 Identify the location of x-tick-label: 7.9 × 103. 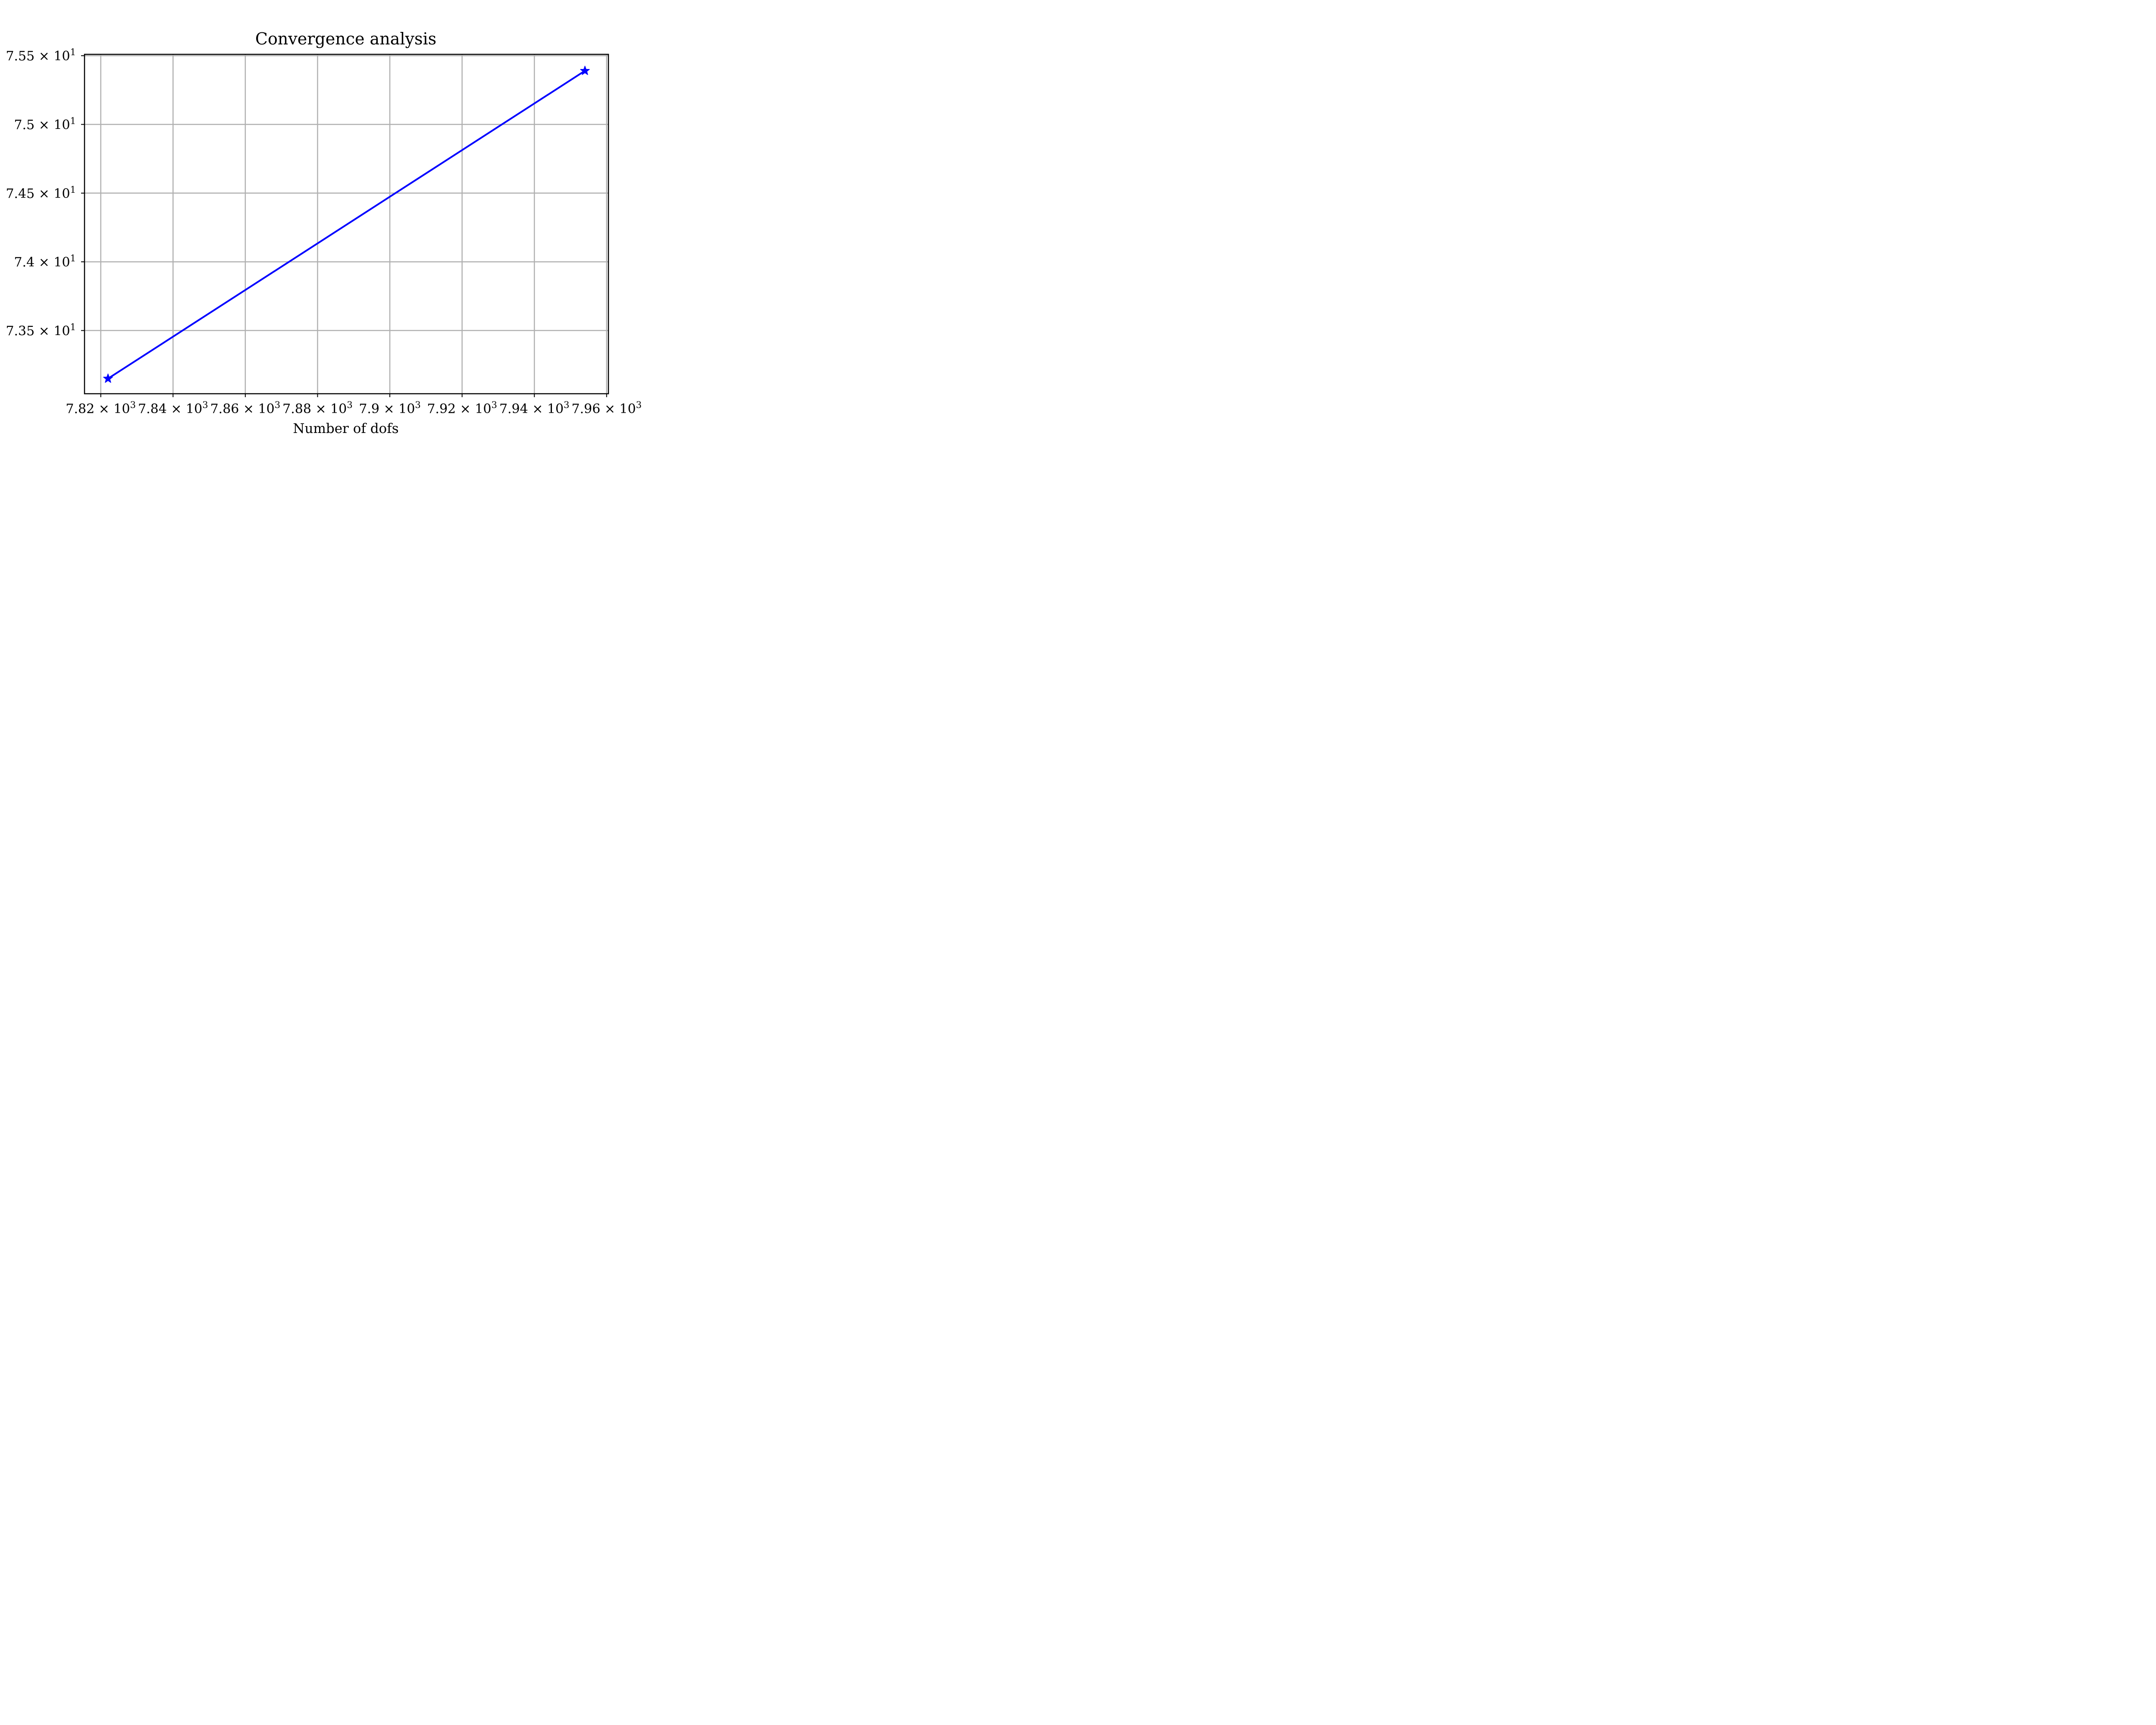
(389, 409).